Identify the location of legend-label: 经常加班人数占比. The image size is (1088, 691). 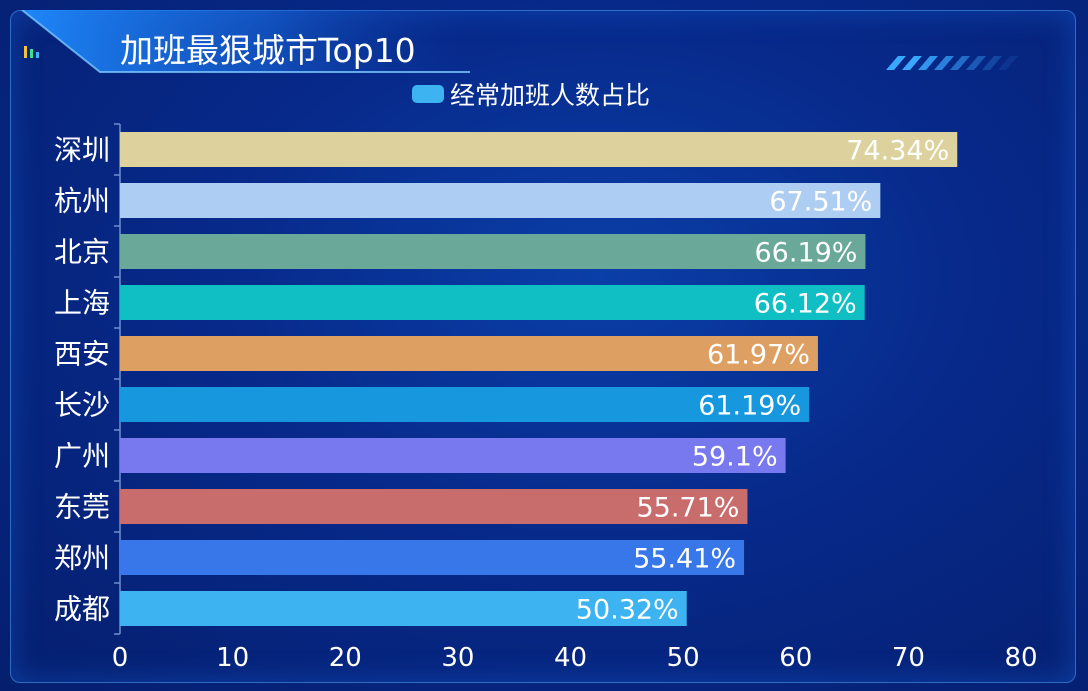
(550, 95).